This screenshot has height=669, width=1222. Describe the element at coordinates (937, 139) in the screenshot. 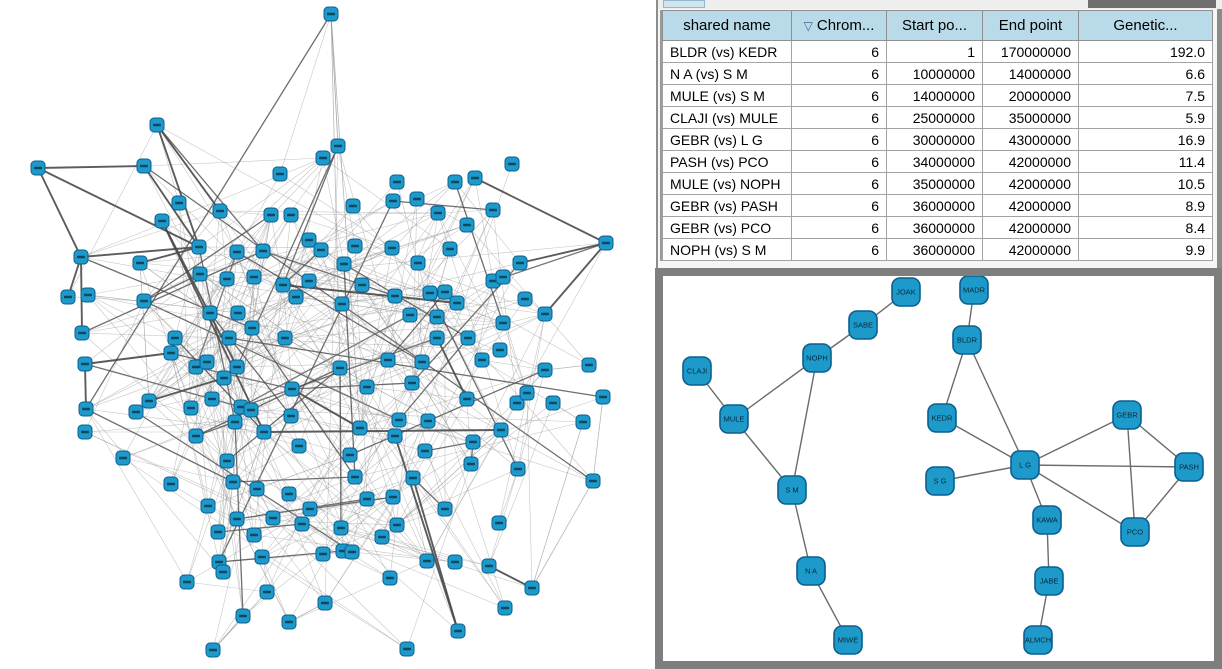

I see `table-row: GEBR (vs) L G 6 30000000 43000000 16.9` at that location.